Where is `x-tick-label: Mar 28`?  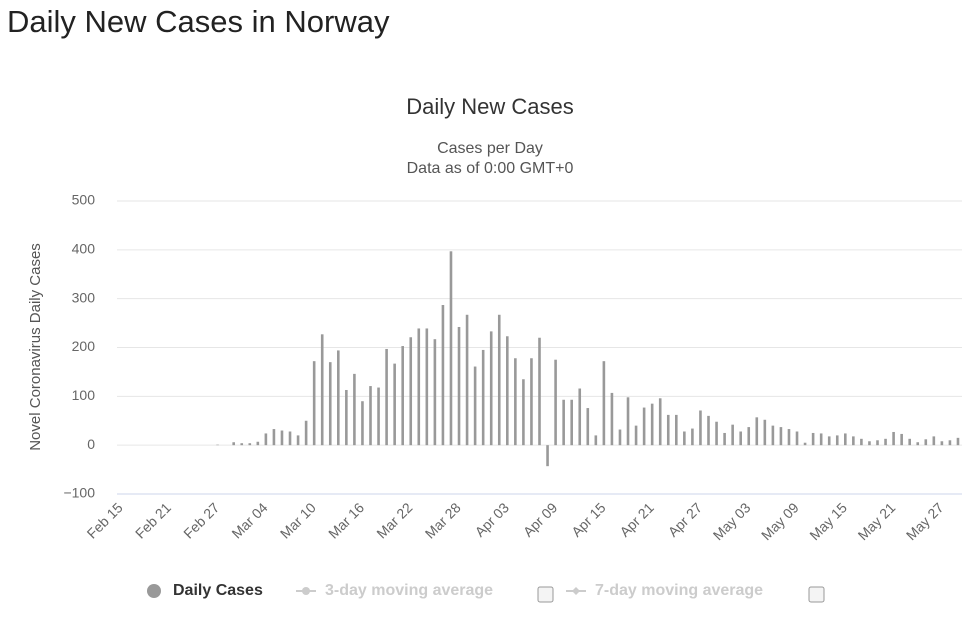
x-tick-label: Mar 28 is located at coordinates (443, 520).